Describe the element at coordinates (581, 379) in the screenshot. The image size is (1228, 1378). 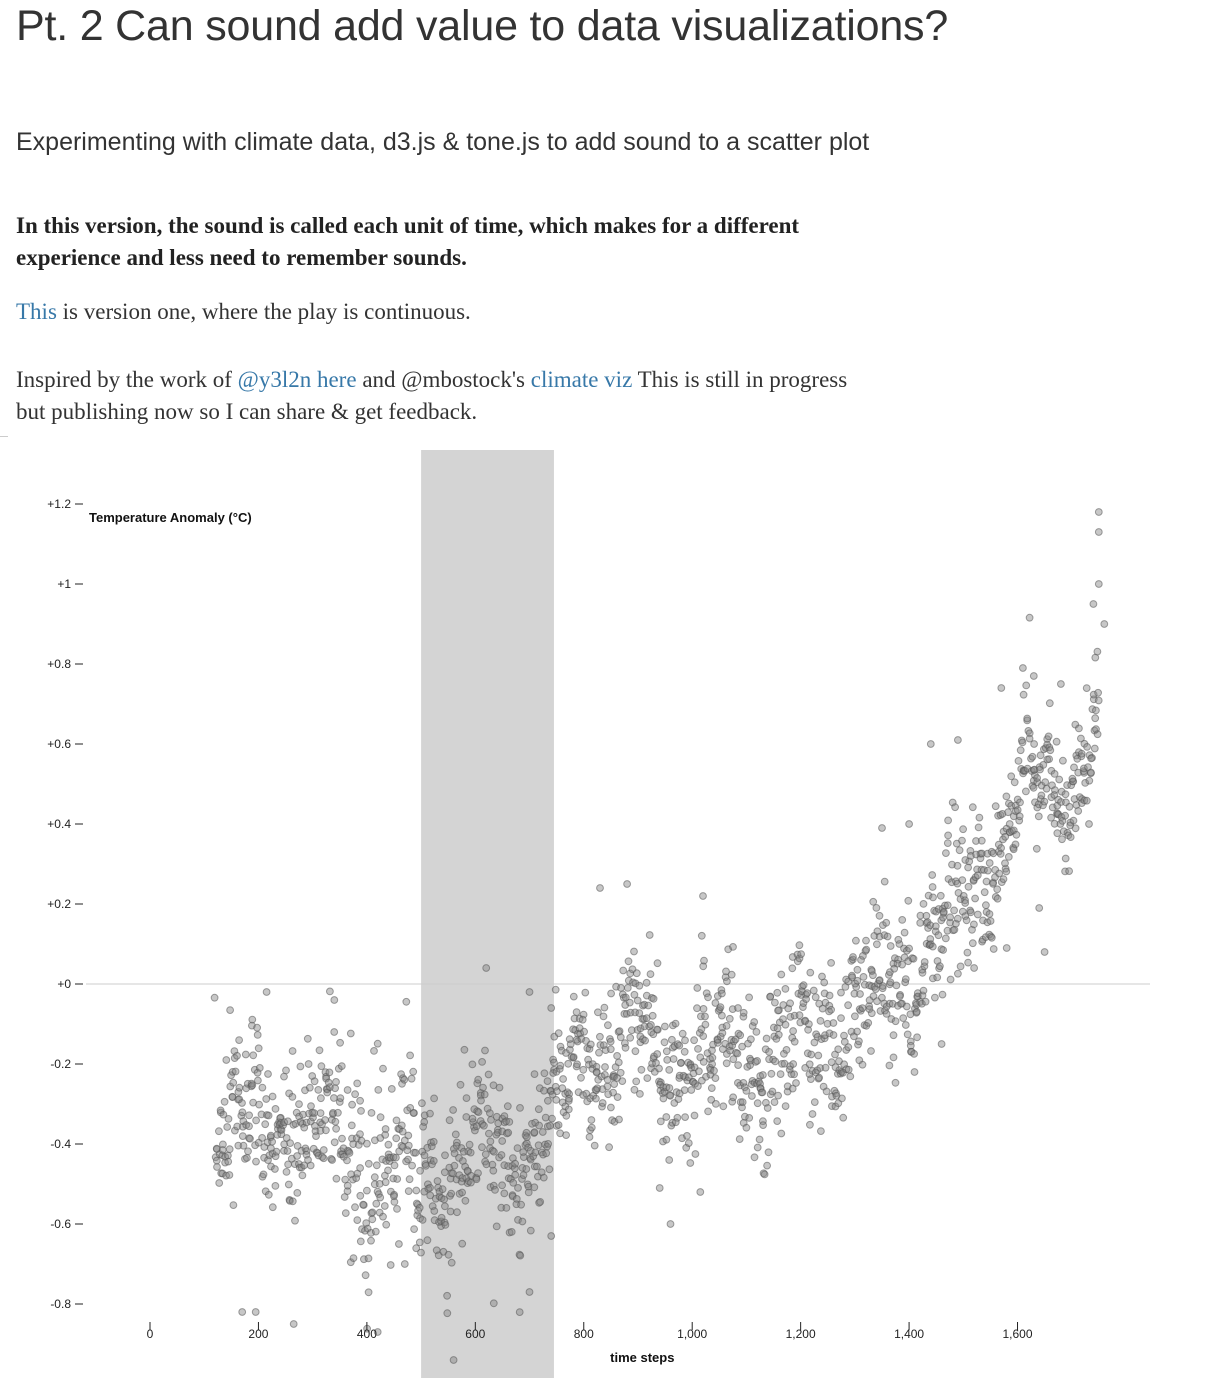
I see `climate-viz-link: climate viz` at that location.